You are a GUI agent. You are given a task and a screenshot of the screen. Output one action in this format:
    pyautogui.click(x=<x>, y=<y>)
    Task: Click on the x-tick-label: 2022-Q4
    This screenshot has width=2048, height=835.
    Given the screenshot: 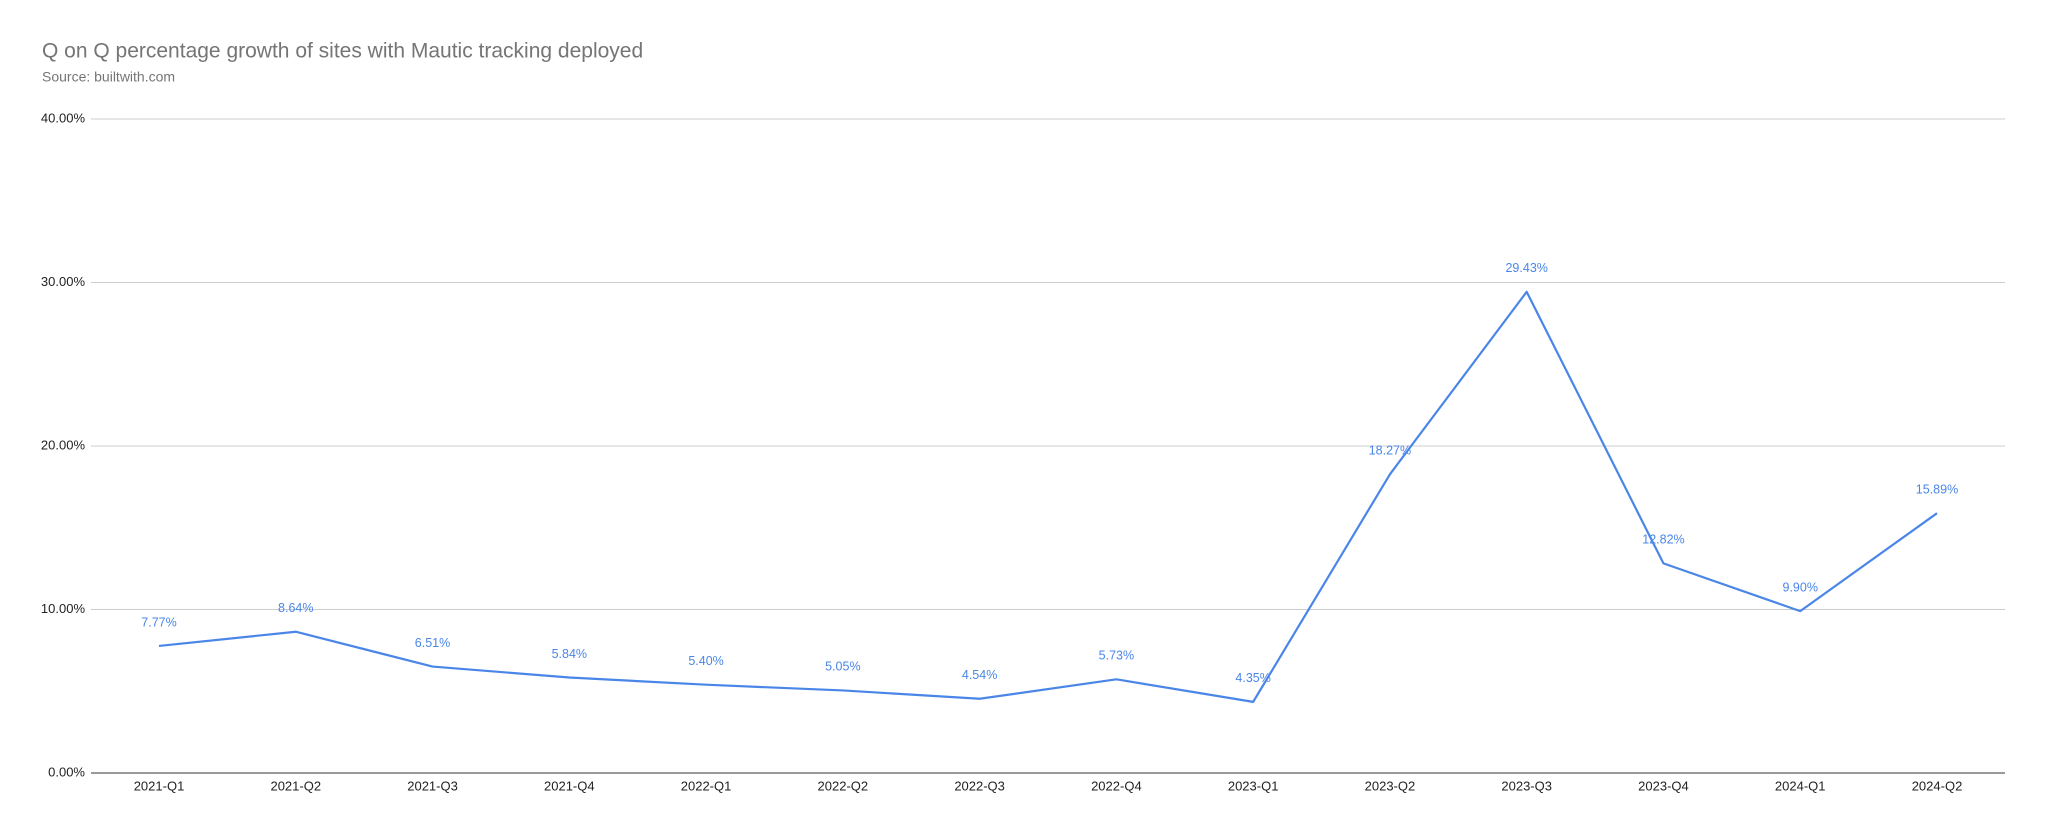 What is the action you would take?
    pyautogui.click(x=1116, y=785)
    